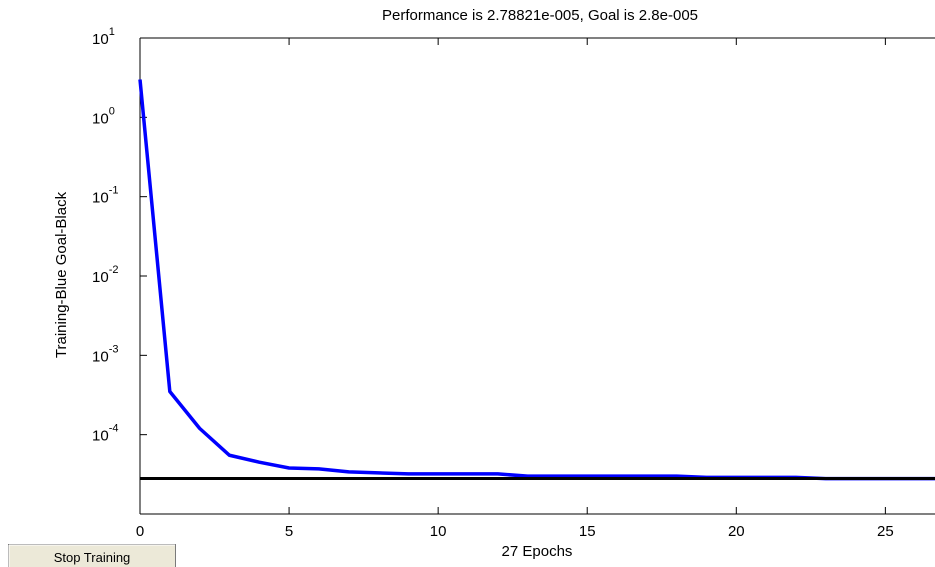  I want to click on stop-button: Stop Training, so click(92, 555).